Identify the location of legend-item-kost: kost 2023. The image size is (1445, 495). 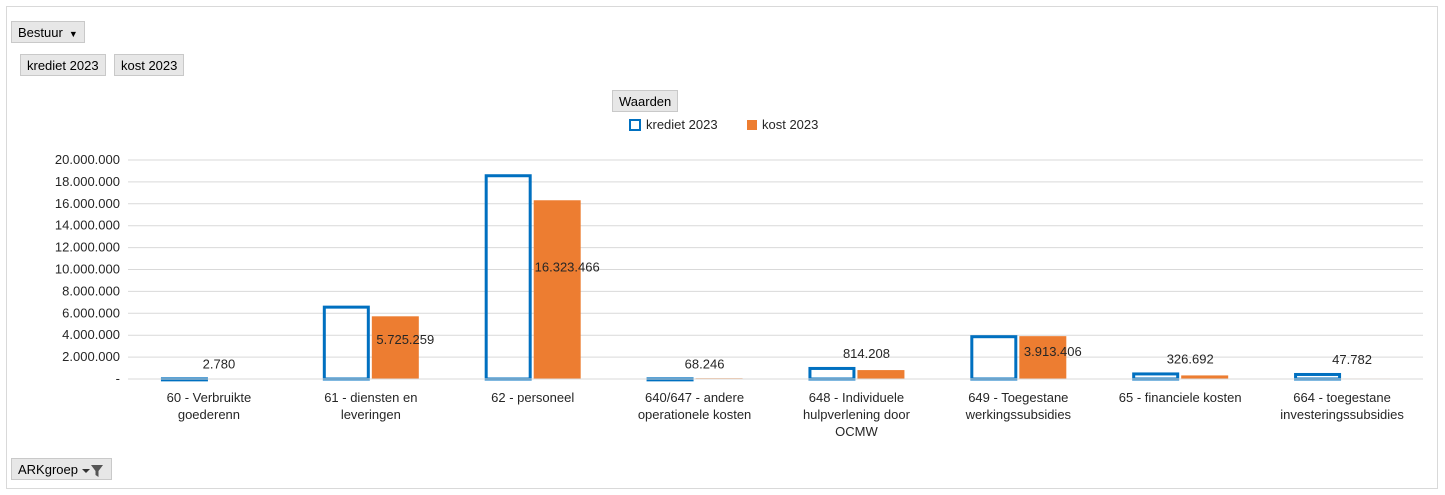
(782, 124).